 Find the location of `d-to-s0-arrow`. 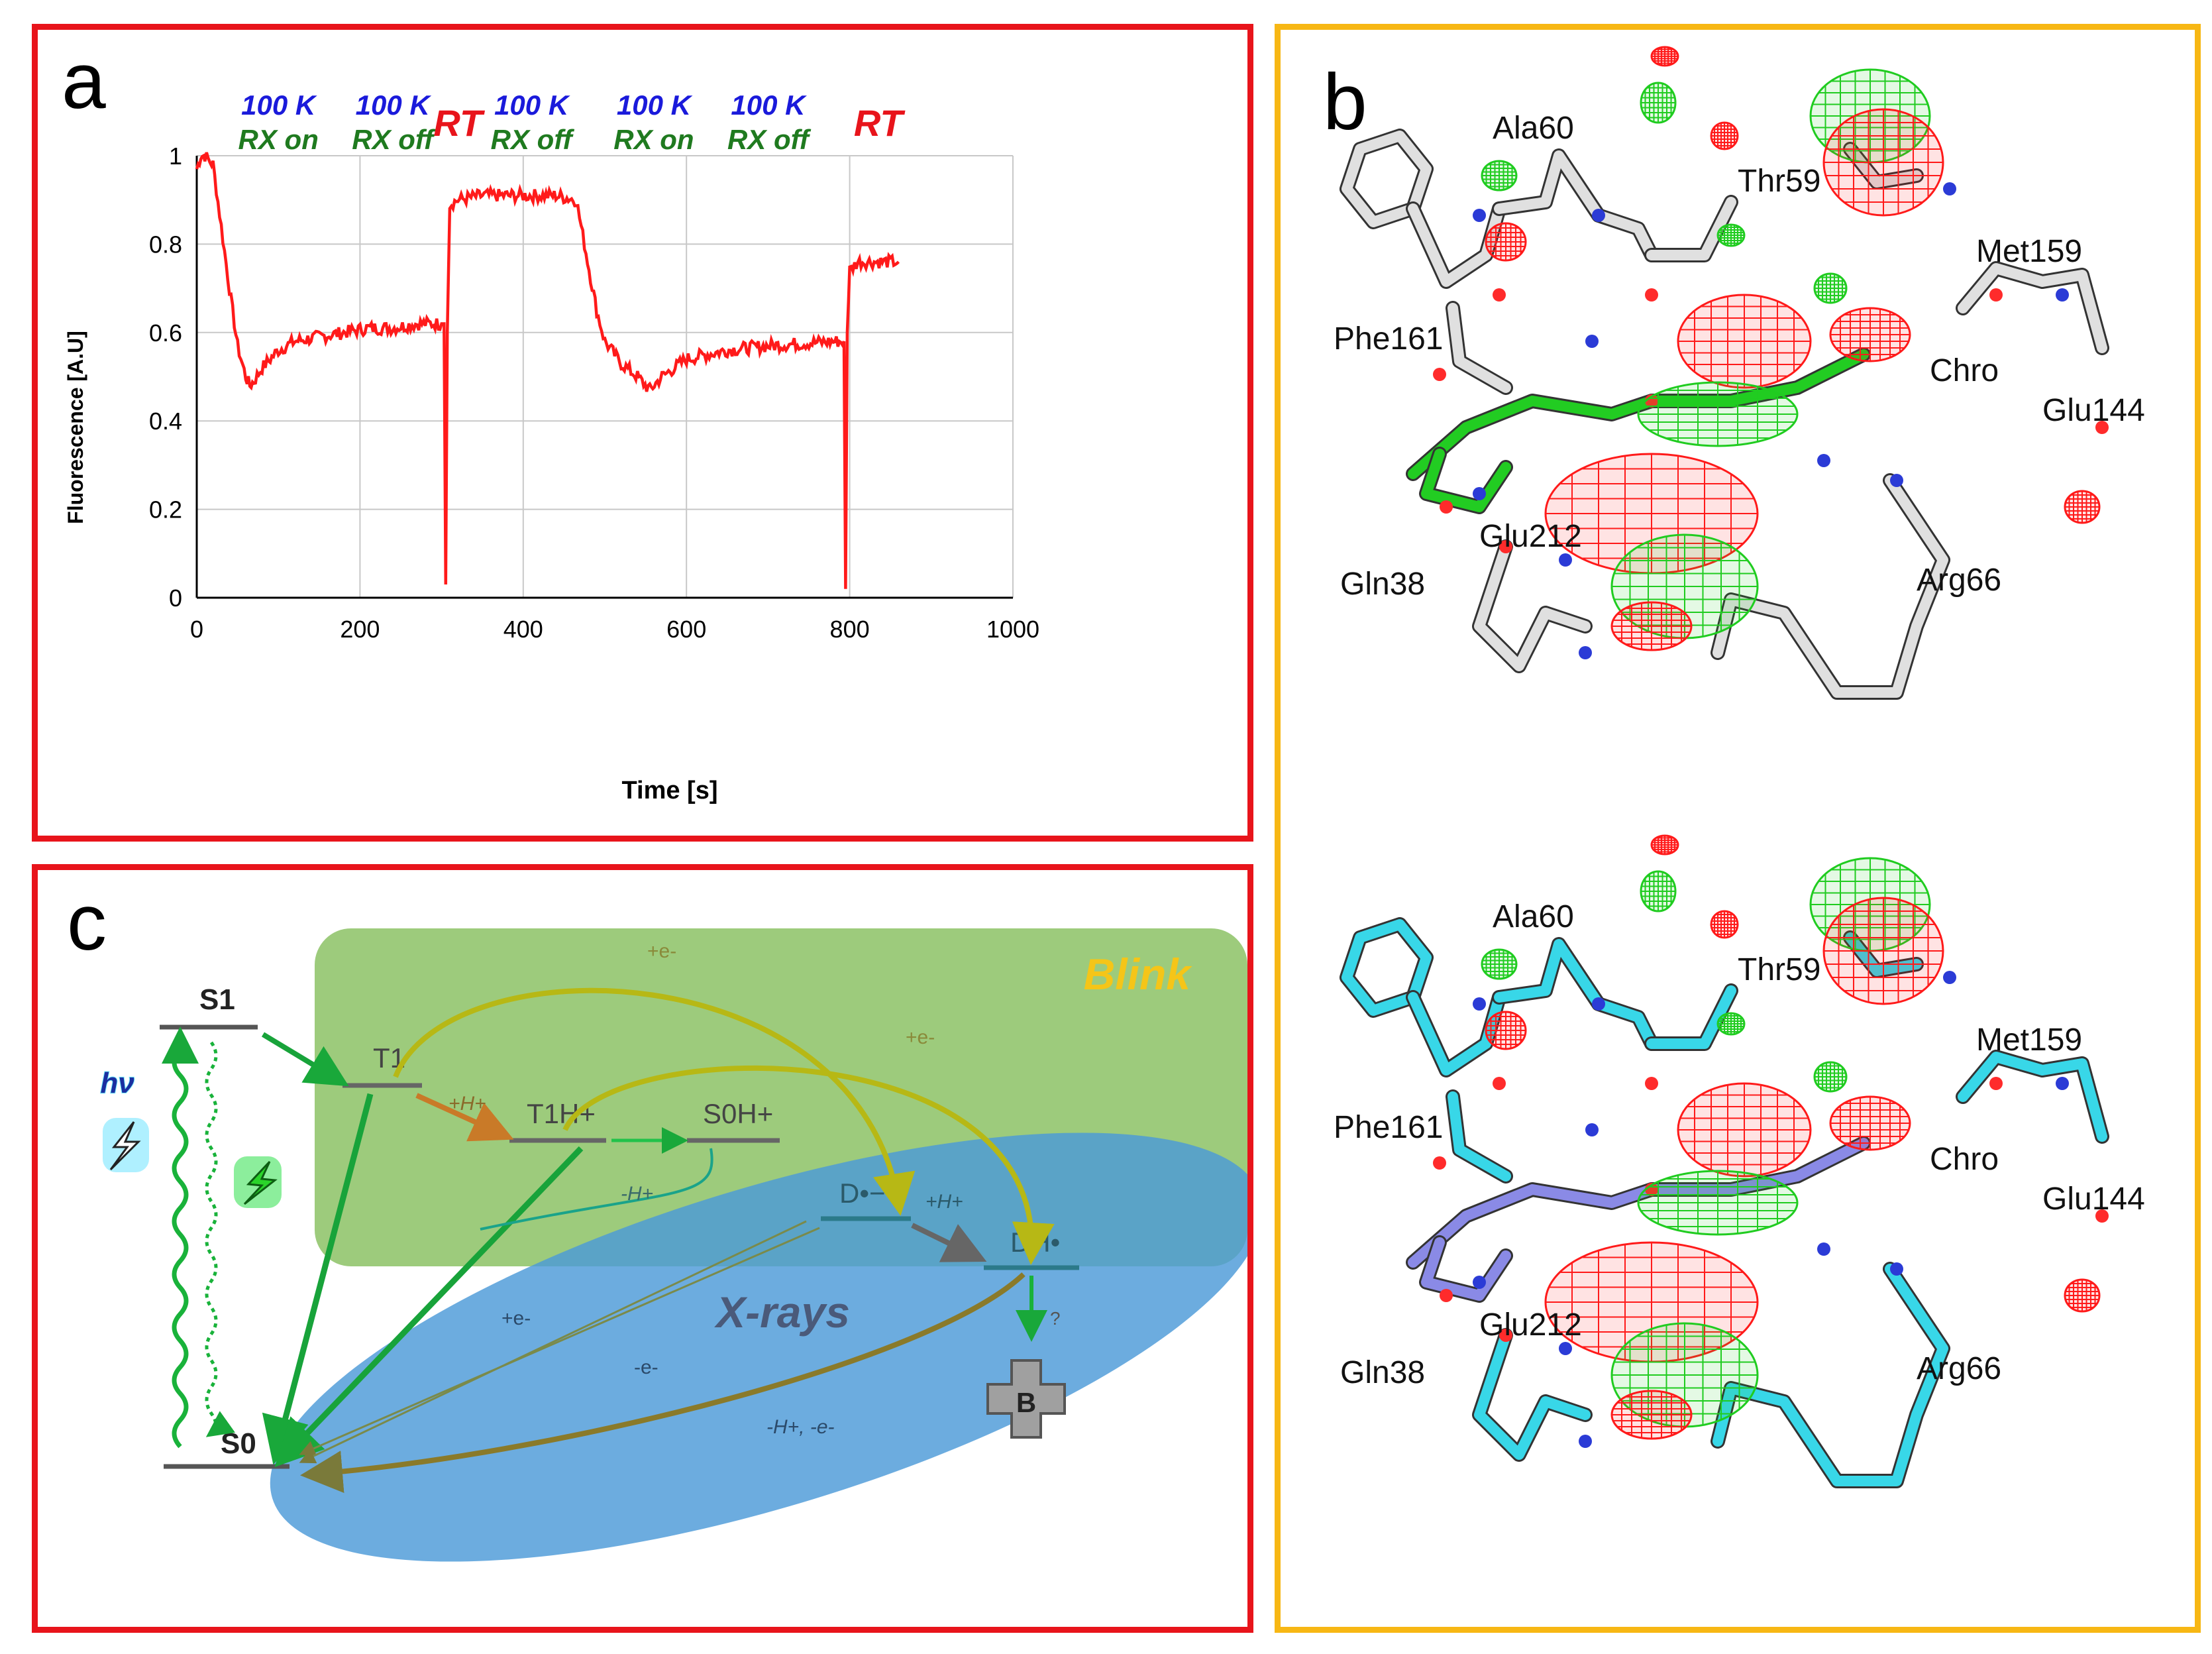

d-to-s0-arrow is located at coordinates (559, 1341).